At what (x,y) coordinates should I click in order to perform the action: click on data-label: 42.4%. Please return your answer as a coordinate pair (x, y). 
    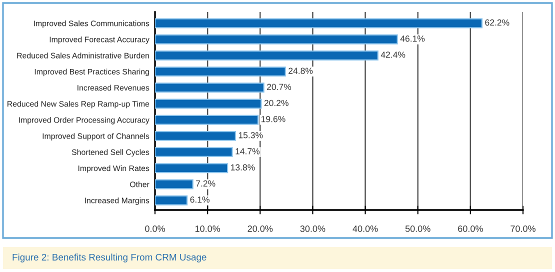
    Looking at the image, I should click on (393, 55).